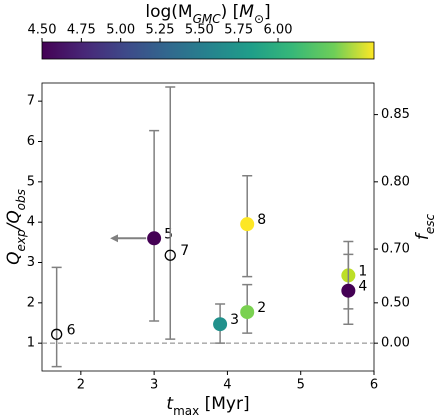 The image size is (436, 419). What do you see at coordinates (120, 30) in the screenshot?
I see `colorbar-tick-label: 5.00` at bounding box center [120, 30].